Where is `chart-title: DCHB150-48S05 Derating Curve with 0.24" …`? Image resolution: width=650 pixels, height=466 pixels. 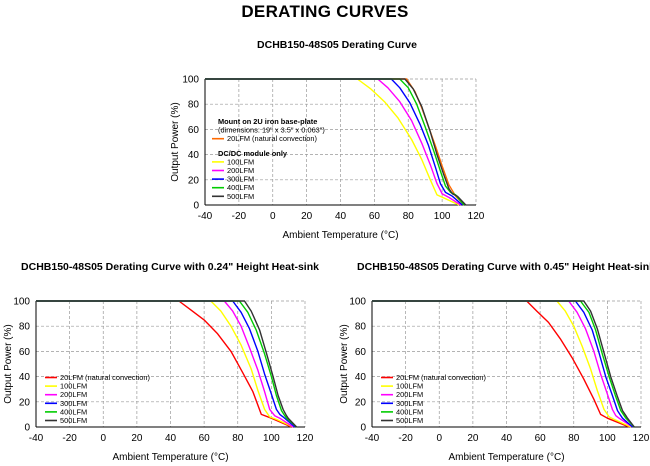
chart-title: DCHB150-48S05 Derating Curve with 0.24" … is located at coordinates (170, 267).